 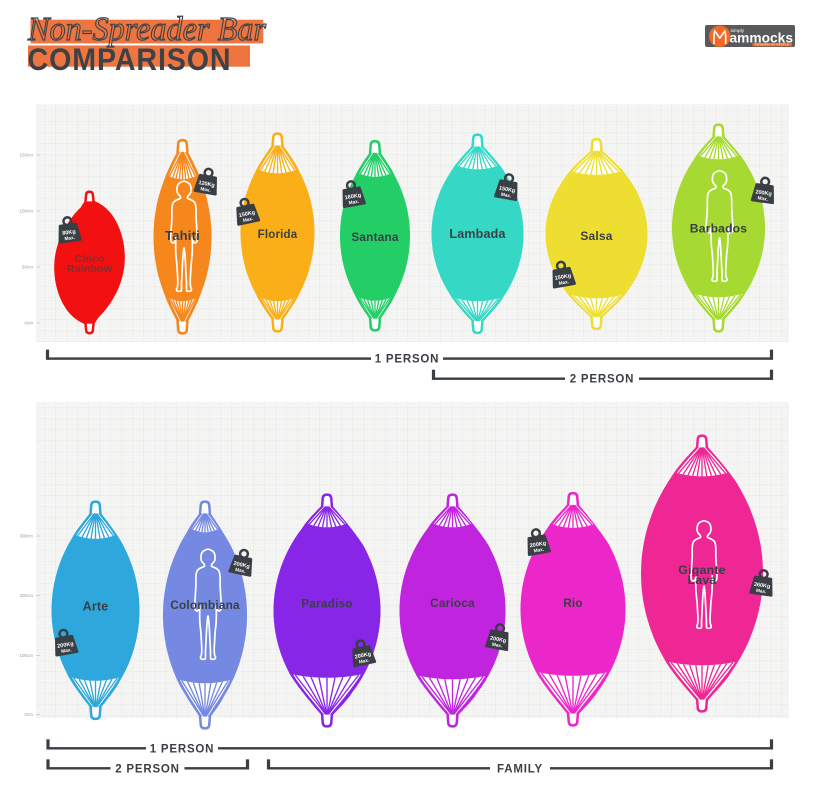 I want to click on svg-text: 50cm, so click(x=27, y=267).